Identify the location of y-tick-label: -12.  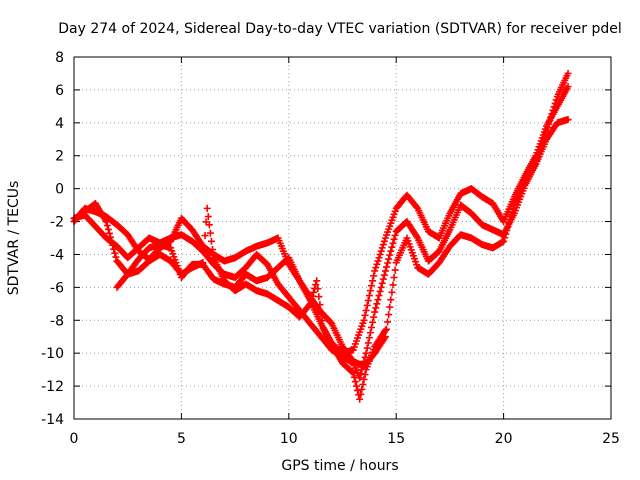
(52, 387).